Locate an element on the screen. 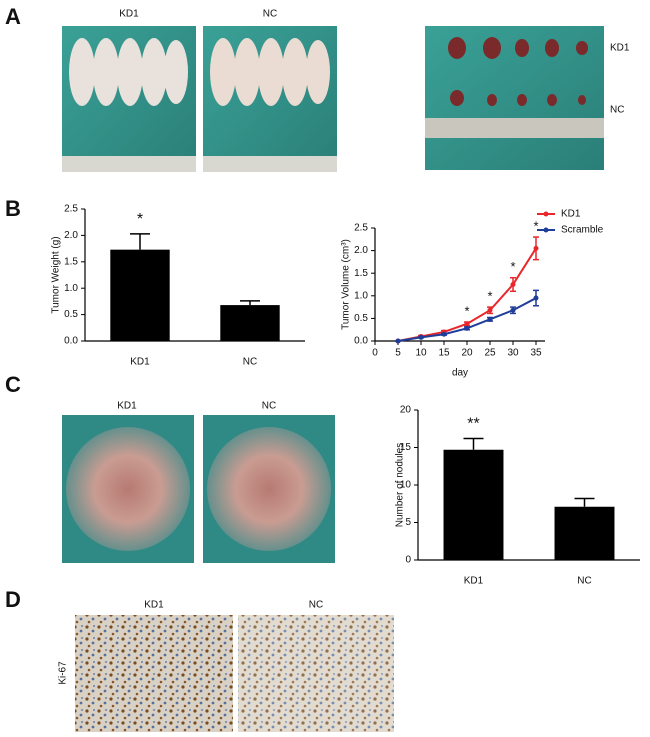 The image size is (650, 737). x-tick-label: 30 is located at coordinates (513, 353).